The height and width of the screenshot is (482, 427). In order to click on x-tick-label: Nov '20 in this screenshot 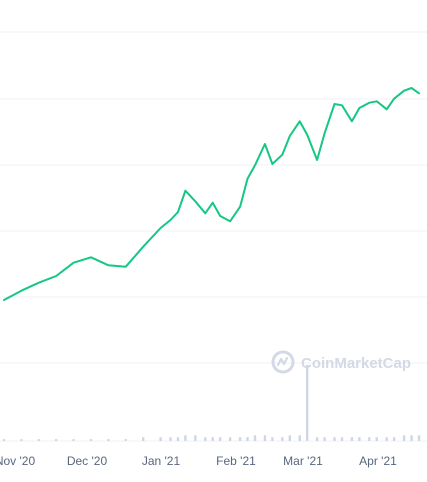, I will do `click(17, 461)`.